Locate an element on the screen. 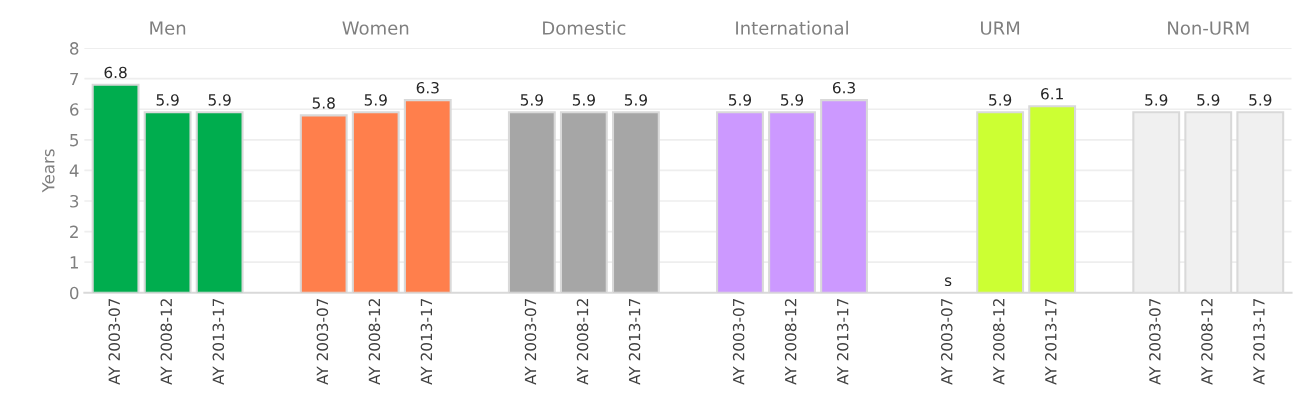 The image size is (1298, 401). y-axis-title: Years is located at coordinates (48, 171).